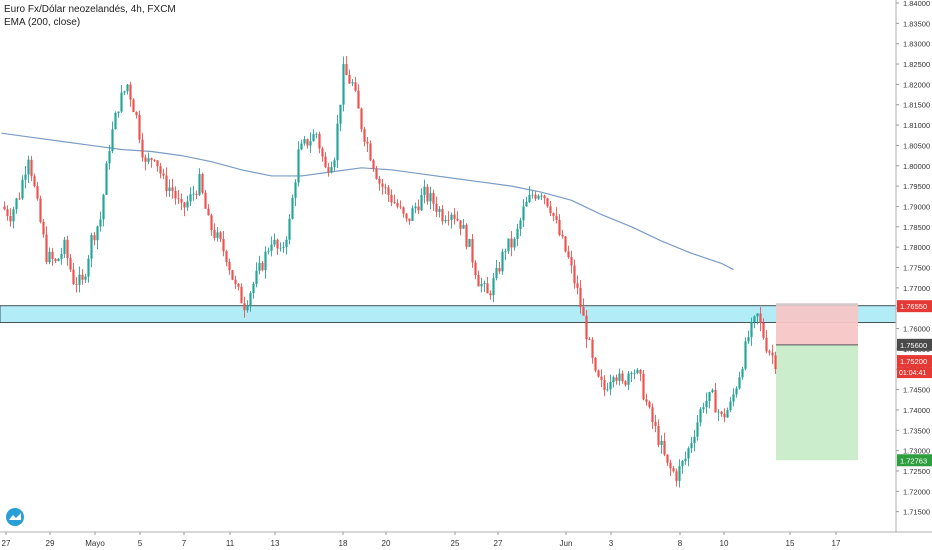 This screenshot has height=550, width=932. I want to click on x-tick-label: 20, so click(386, 543).